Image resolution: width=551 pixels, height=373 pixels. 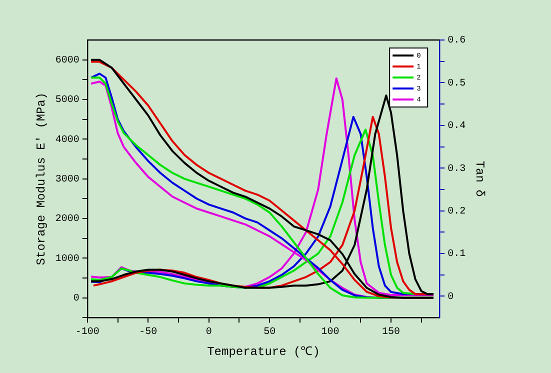 What do you see at coordinates (67, 60) in the screenshot?
I see `y-tick-label: 6000` at bounding box center [67, 60].